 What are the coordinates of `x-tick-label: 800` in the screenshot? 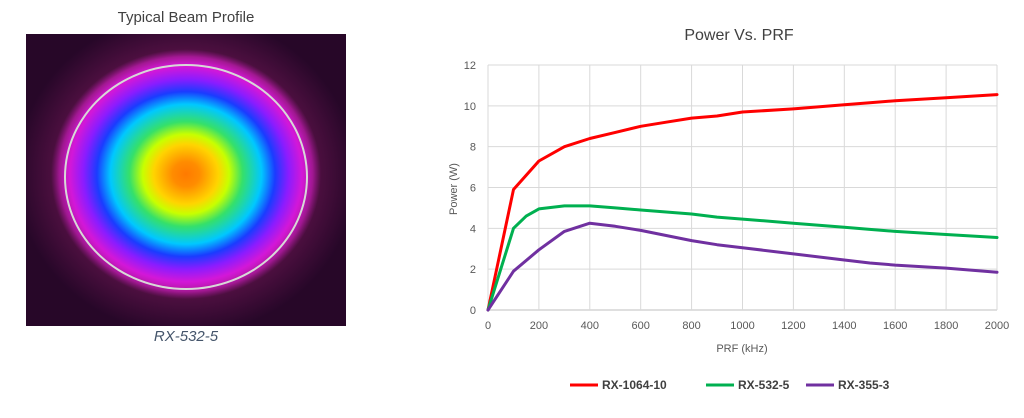 It's located at (691, 326).